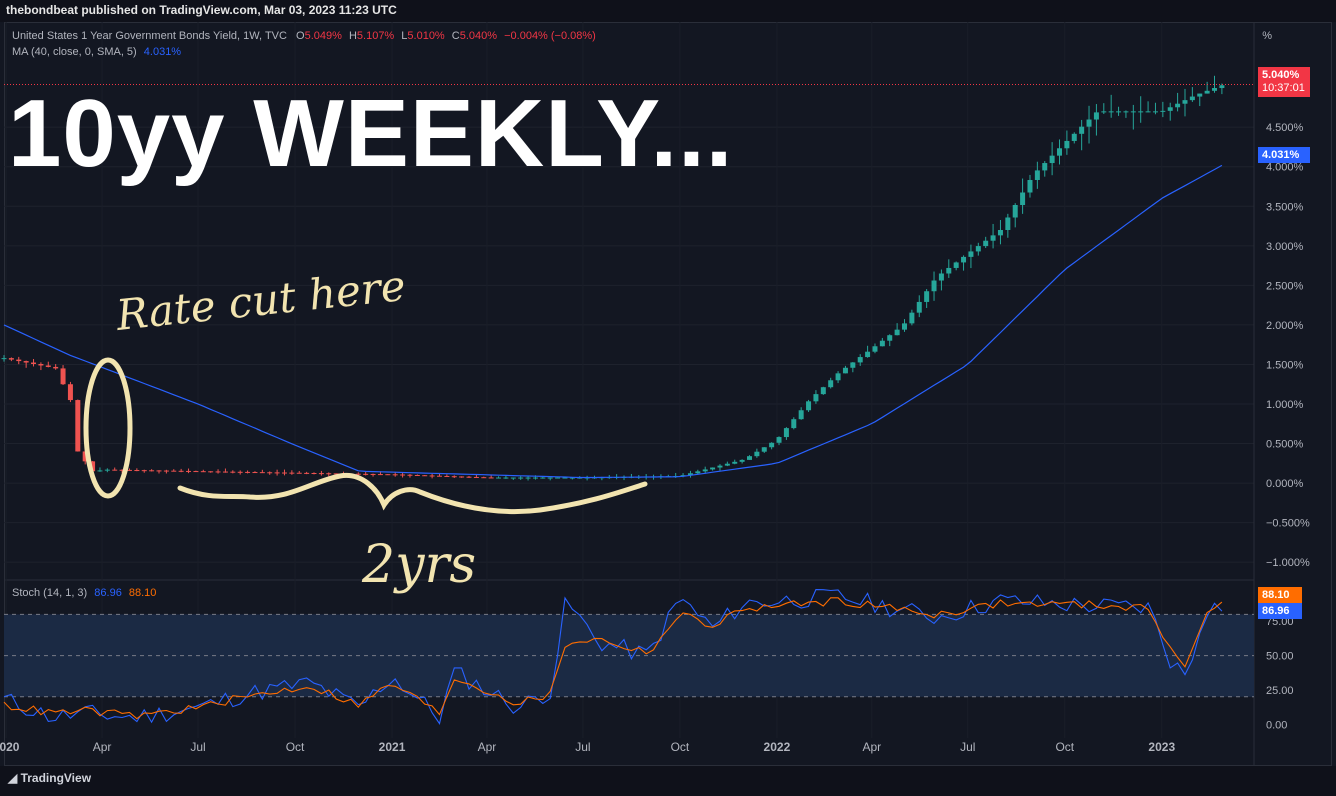  I want to click on stoch-d-badge: 88.10, so click(1280, 595).